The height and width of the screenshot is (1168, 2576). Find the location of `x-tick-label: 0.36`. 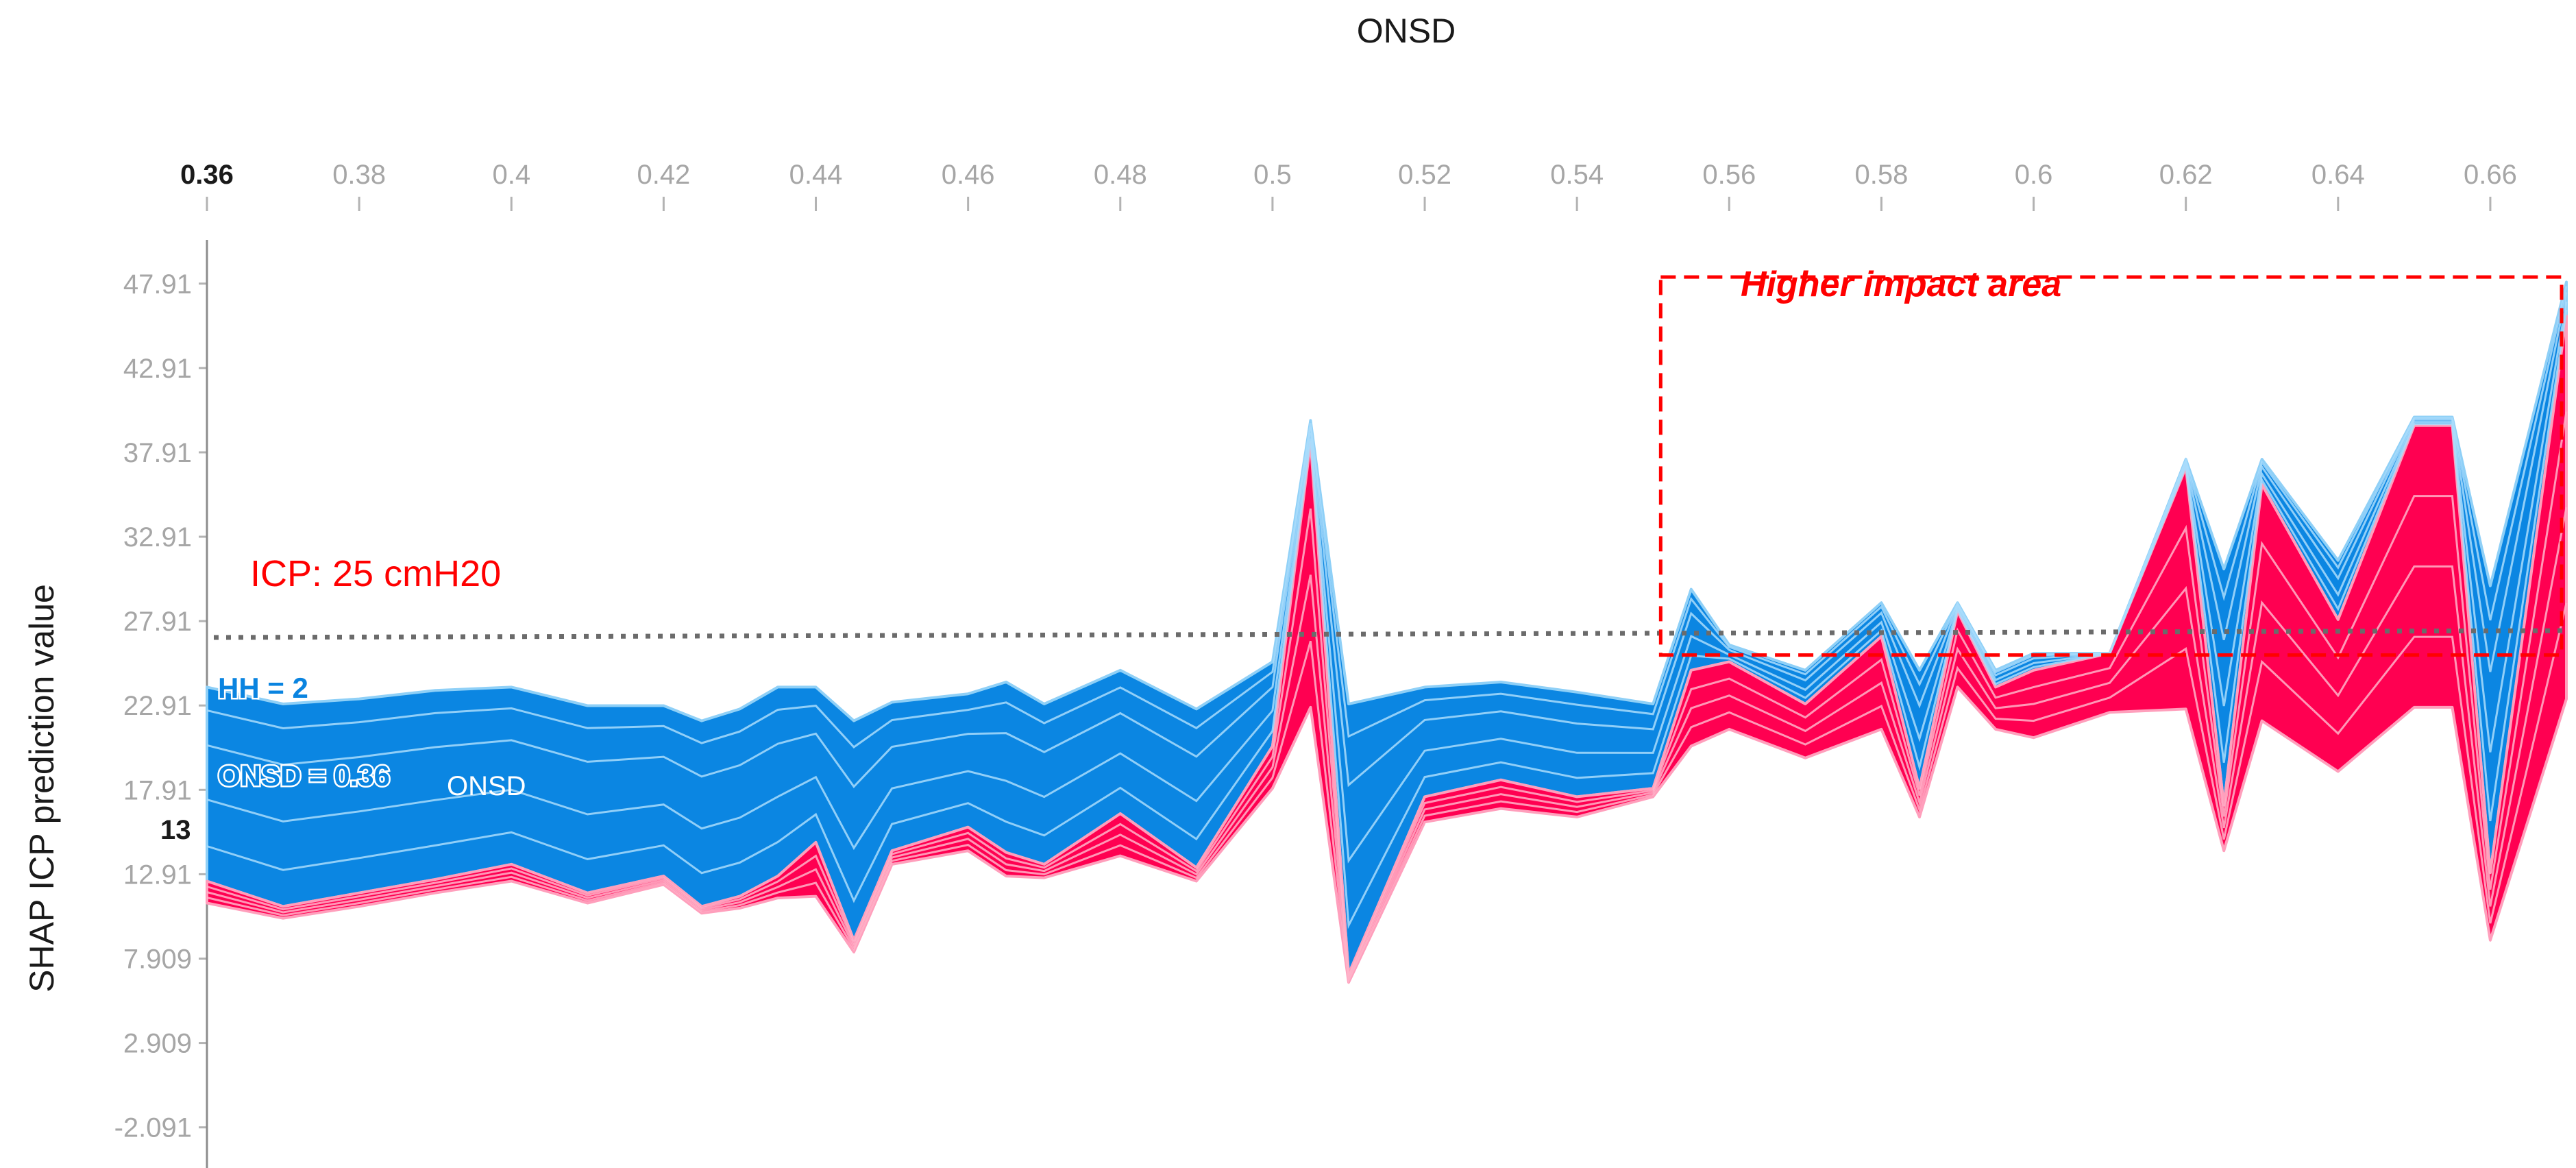

x-tick-label: 0.36 is located at coordinates (207, 175).